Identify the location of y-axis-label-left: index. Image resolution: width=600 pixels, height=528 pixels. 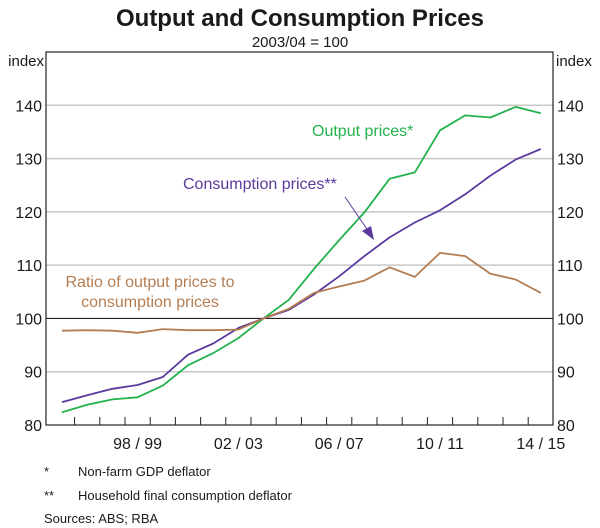
(26, 61).